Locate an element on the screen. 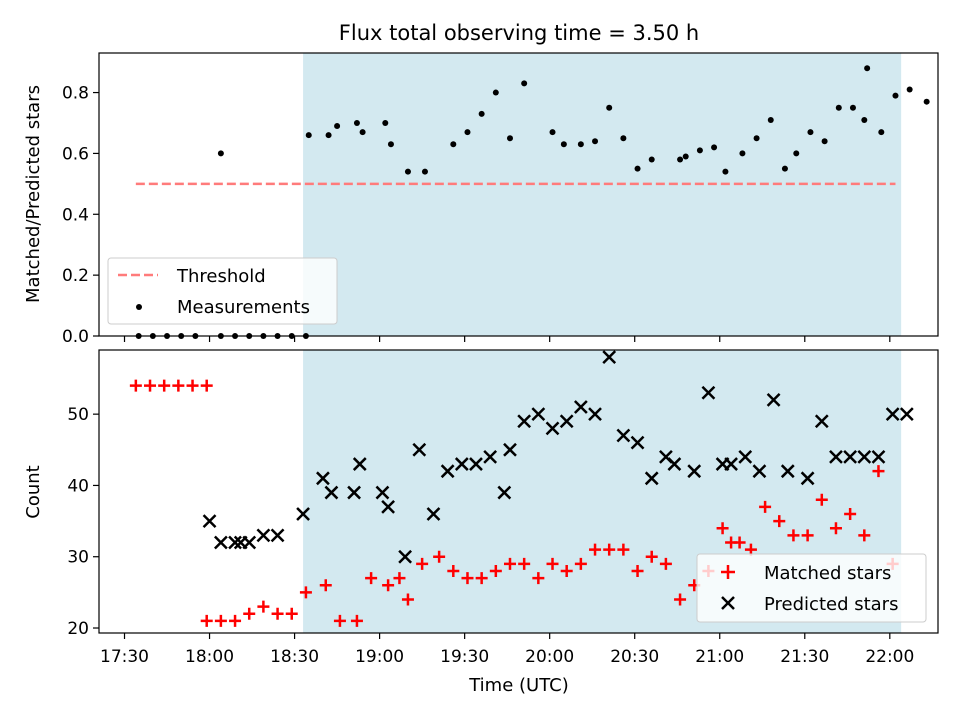  x-tick-label: 22:00 is located at coordinates (889, 657).